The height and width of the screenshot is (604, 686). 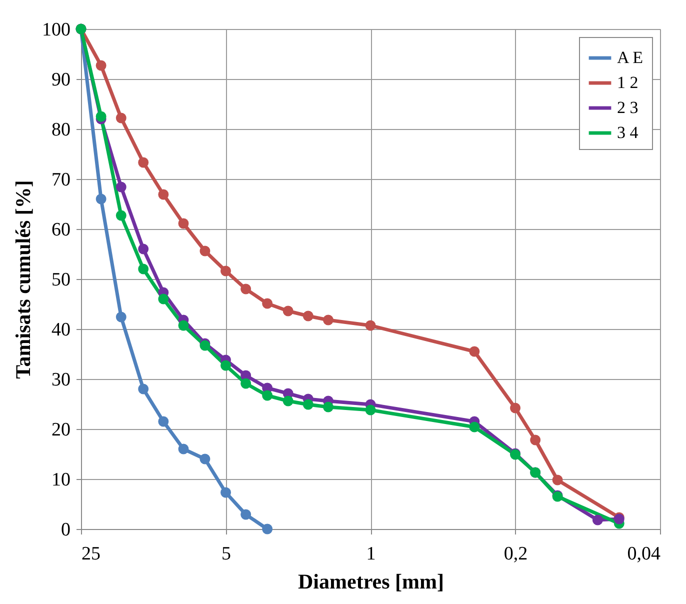 I want to click on legend-label: A E, so click(x=630, y=57).